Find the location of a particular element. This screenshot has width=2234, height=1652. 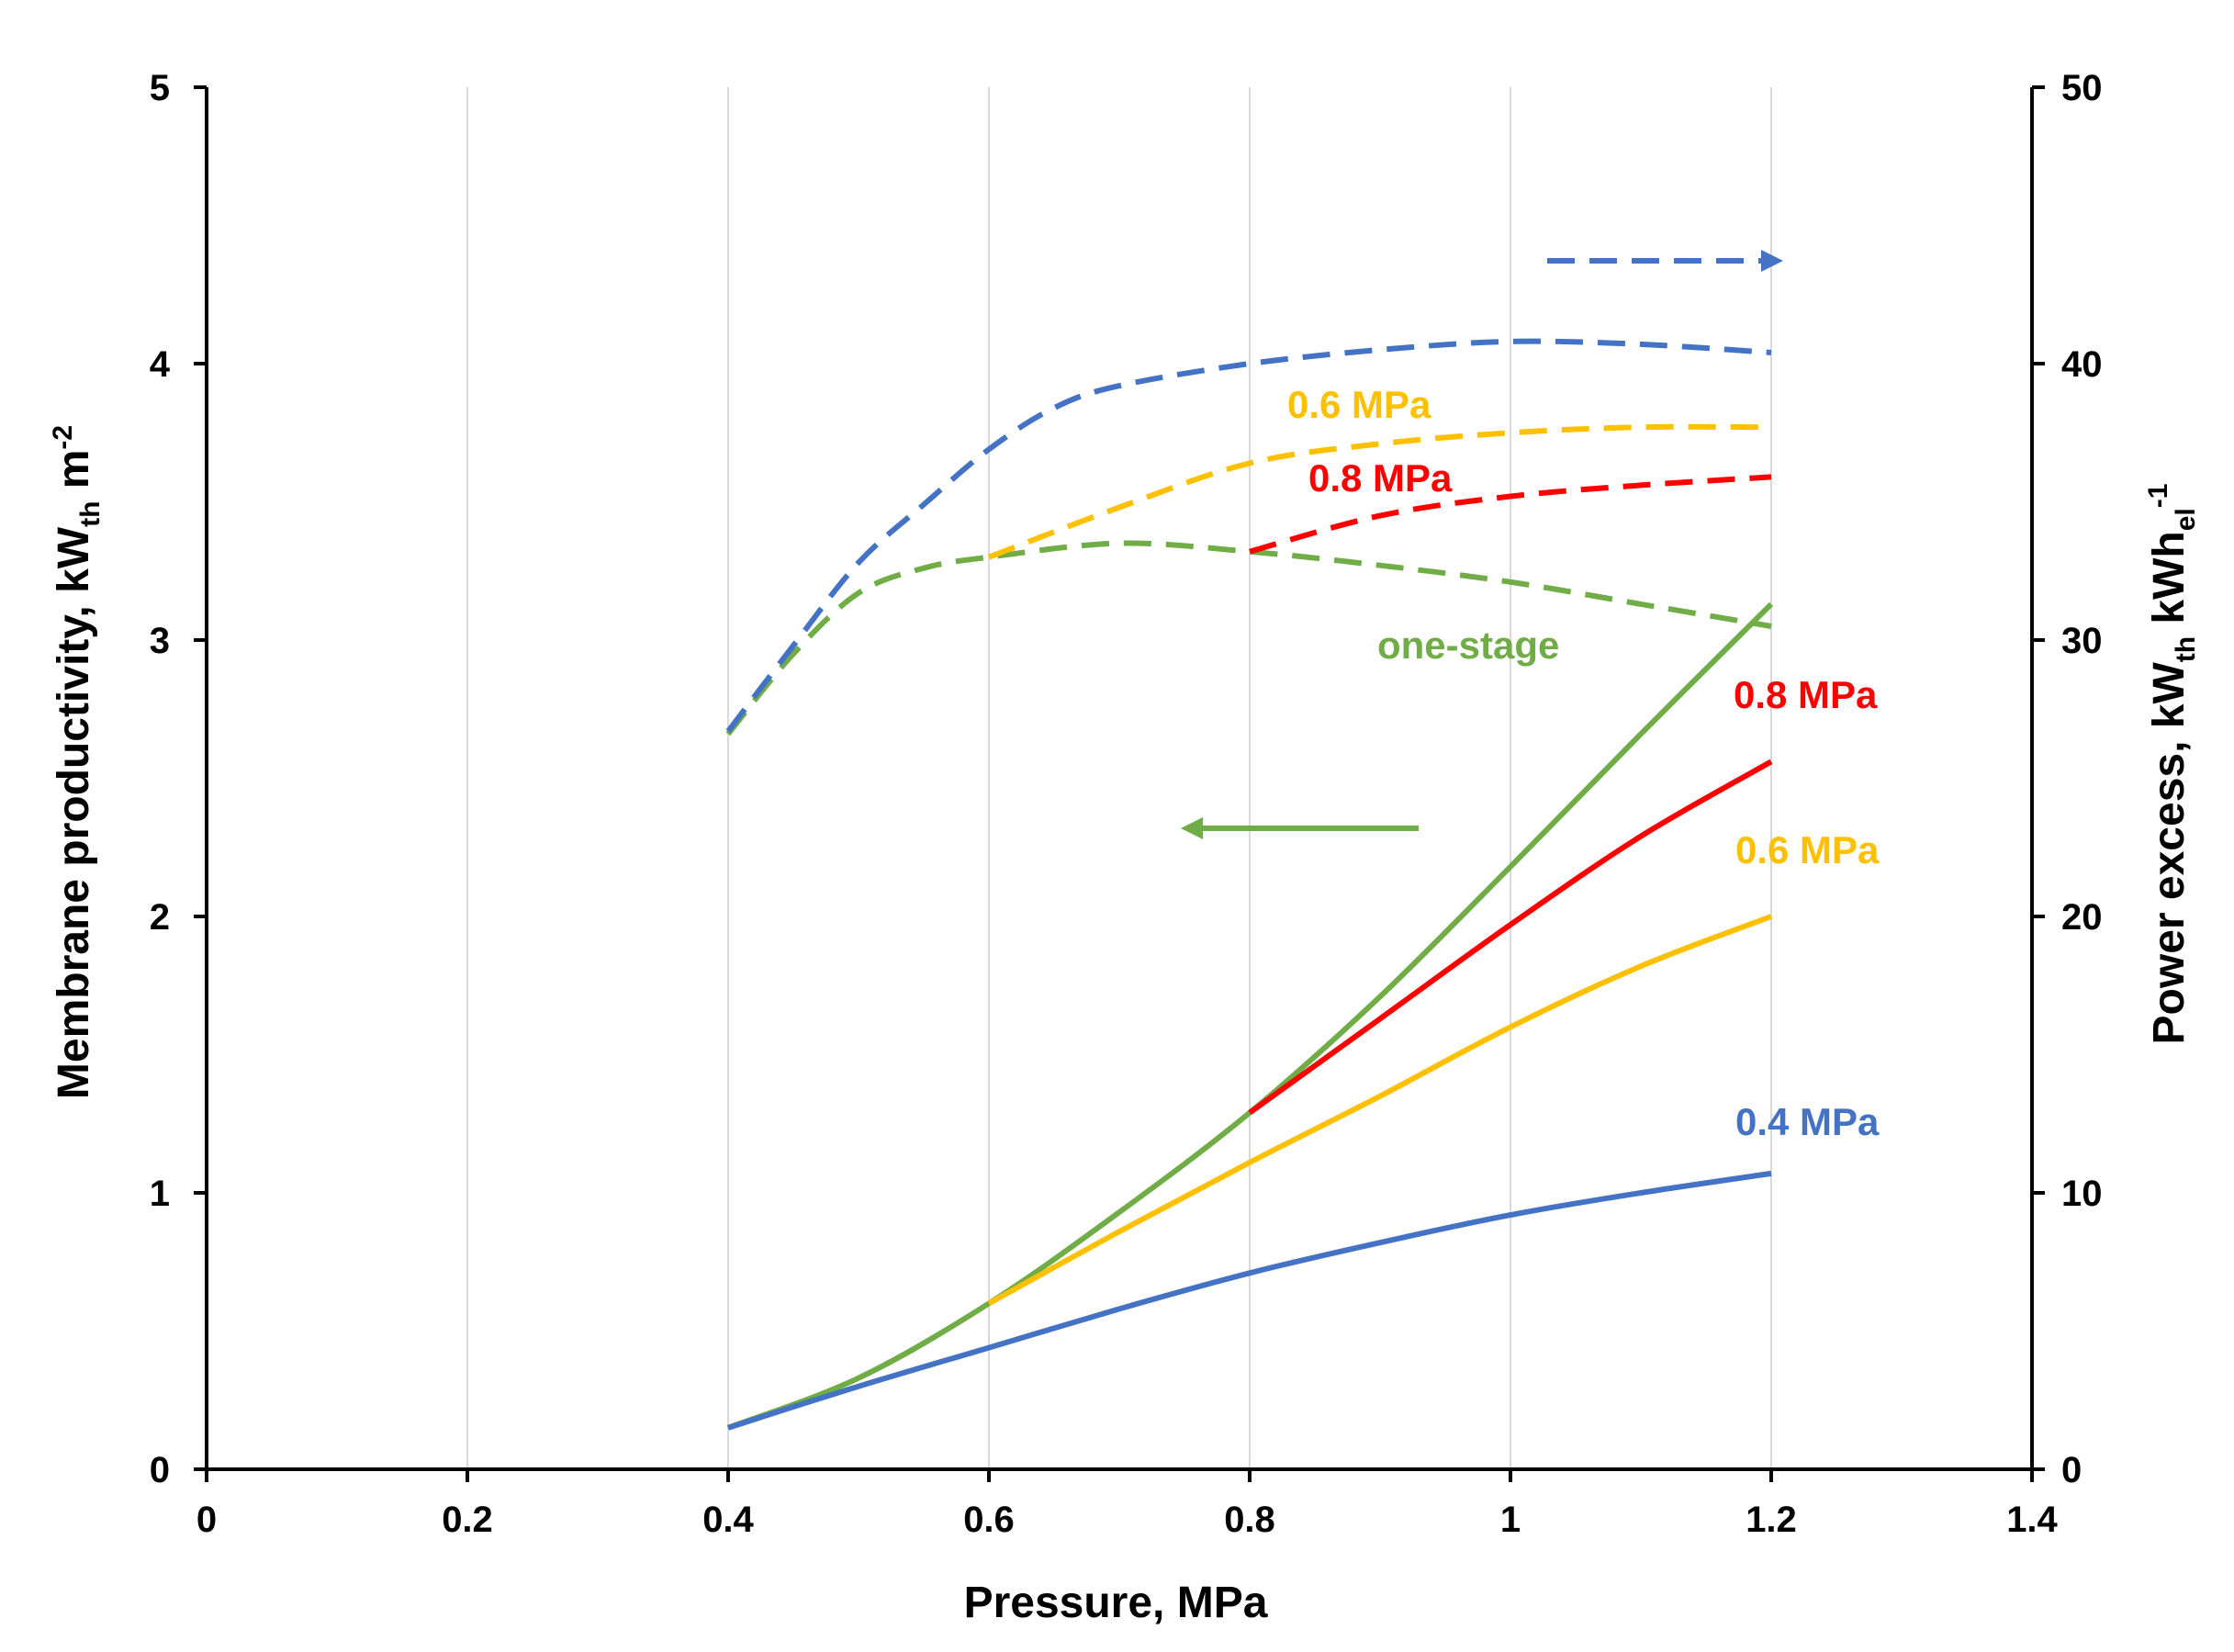

series-line-0-8-mpa-productivity is located at coordinates (1510, 937).